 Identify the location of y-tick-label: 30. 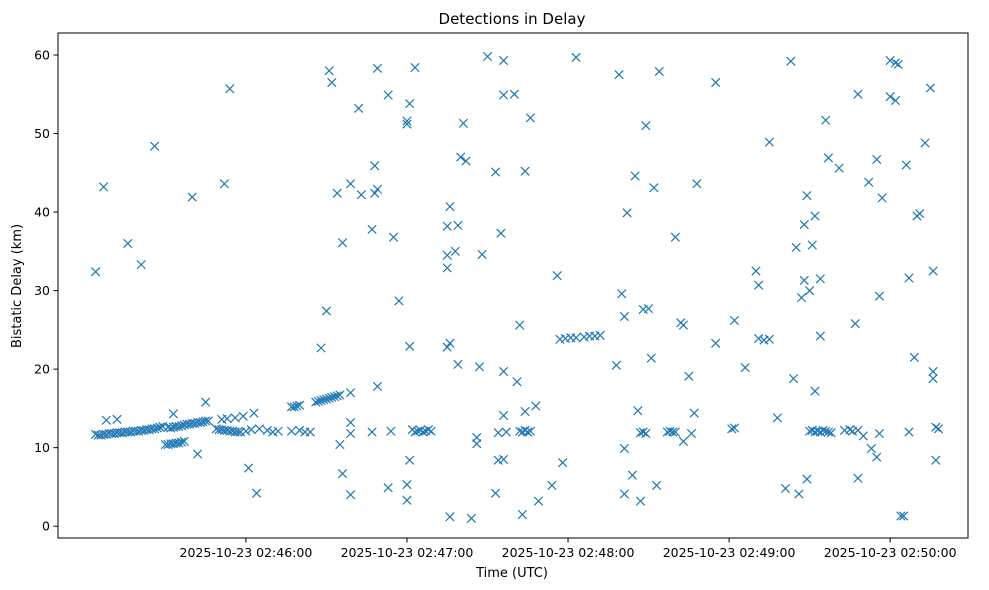
(42, 290).